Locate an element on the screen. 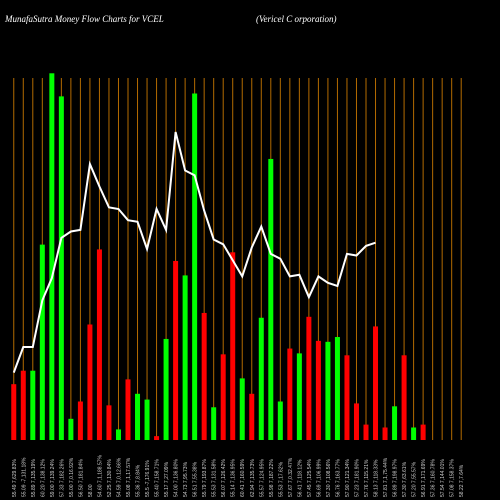  x-tick-label: 54.60 7,1,188.57% is located at coordinates (100, 475).